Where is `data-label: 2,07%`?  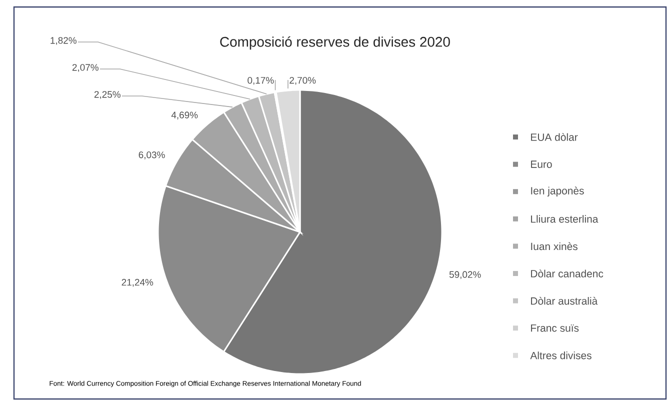 data-label: 2,07% is located at coordinates (85, 68).